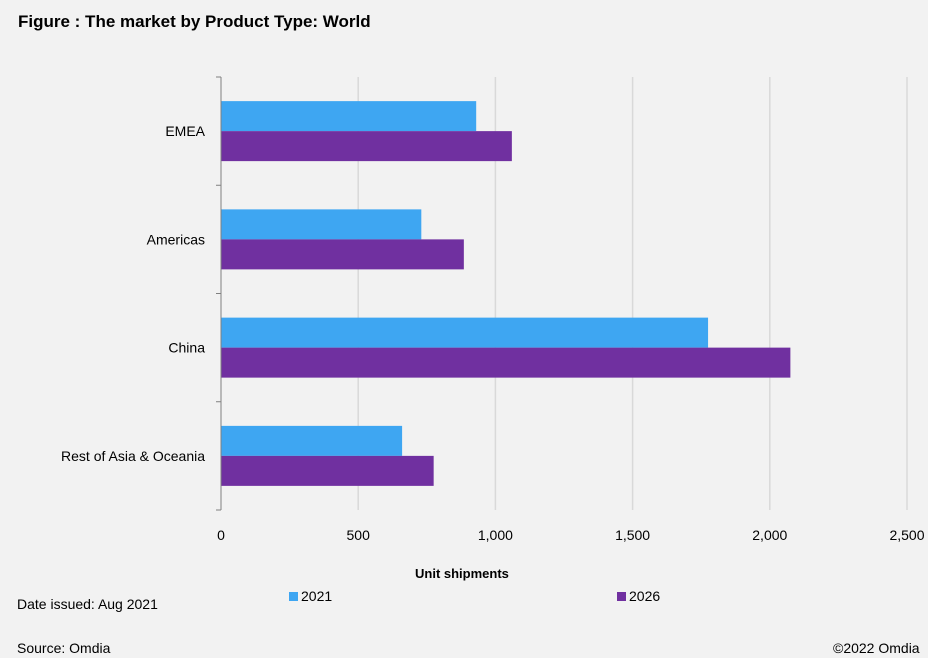 This screenshot has height=658, width=928. What do you see at coordinates (133, 456) in the screenshot?
I see `y-tick-label: Rest of Asia & Oceania` at bounding box center [133, 456].